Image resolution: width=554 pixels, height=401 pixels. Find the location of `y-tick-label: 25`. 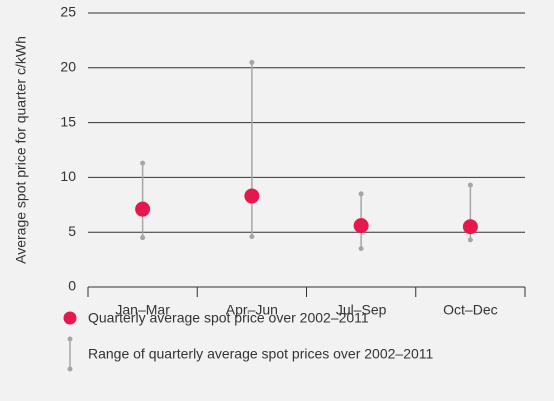

y-tick-label: 25 is located at coordinates (68, 12).